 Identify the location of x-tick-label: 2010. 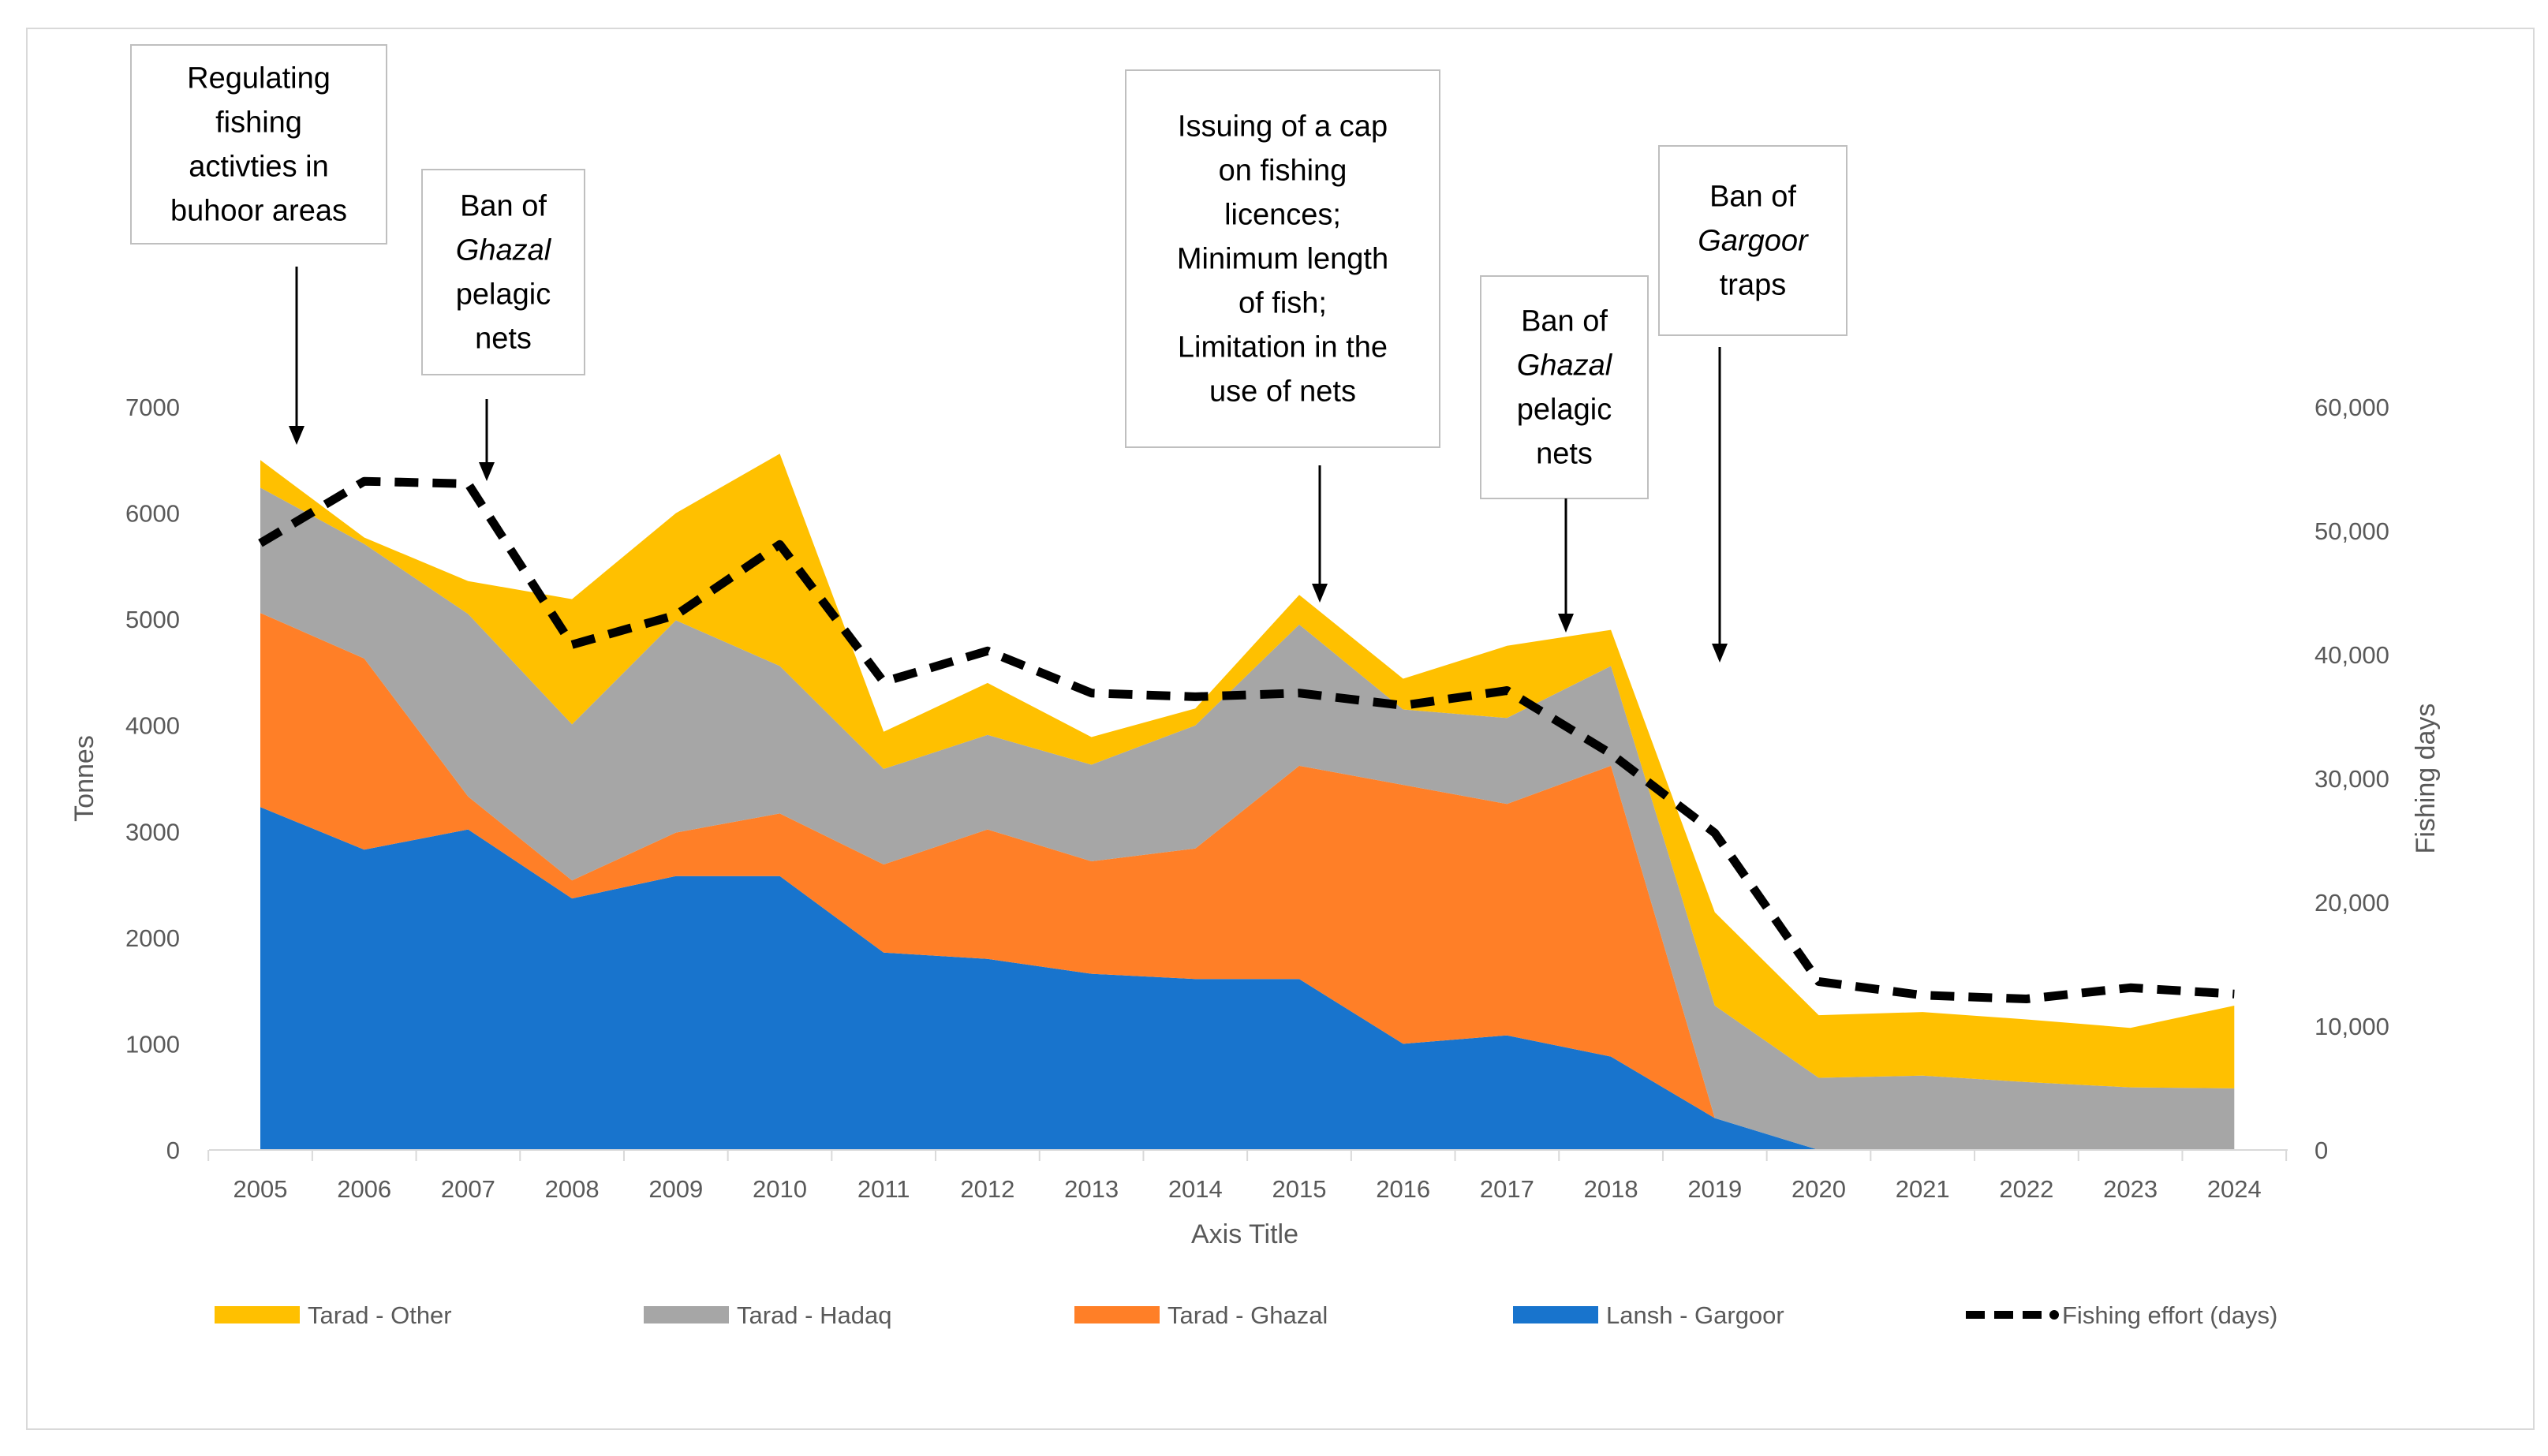
(780, 1189).